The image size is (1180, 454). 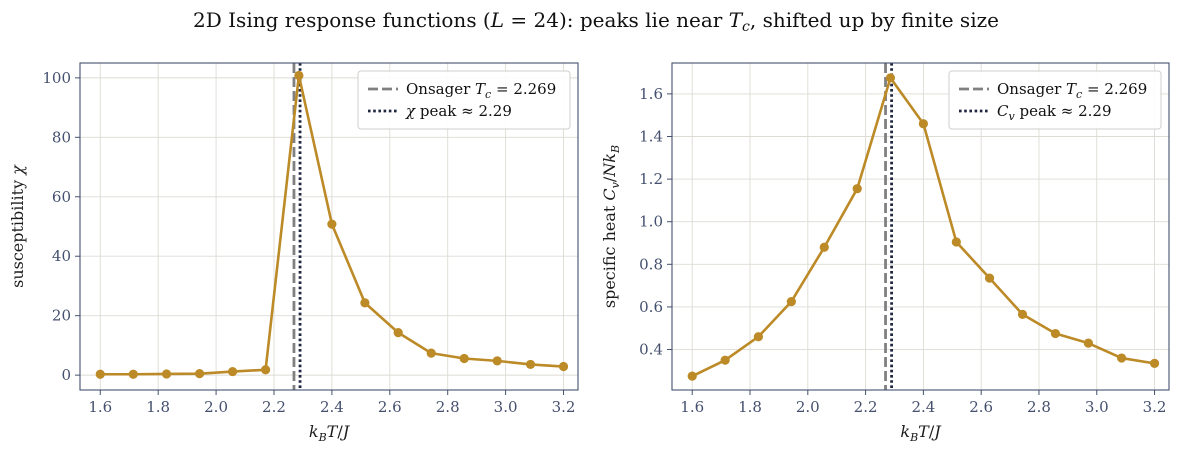 I want to click on y-tick-label: 100, so click(x=56, y=78).